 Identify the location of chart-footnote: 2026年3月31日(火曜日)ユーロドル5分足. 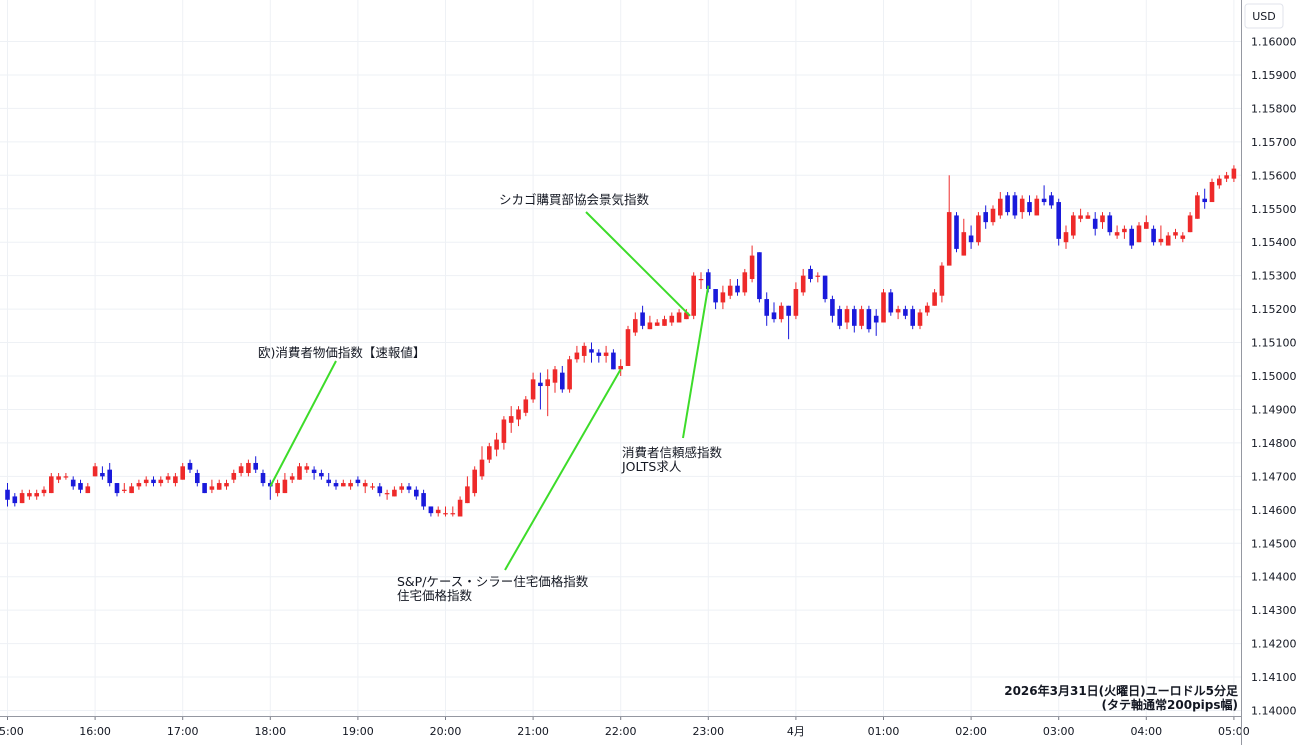
(1121, 690).